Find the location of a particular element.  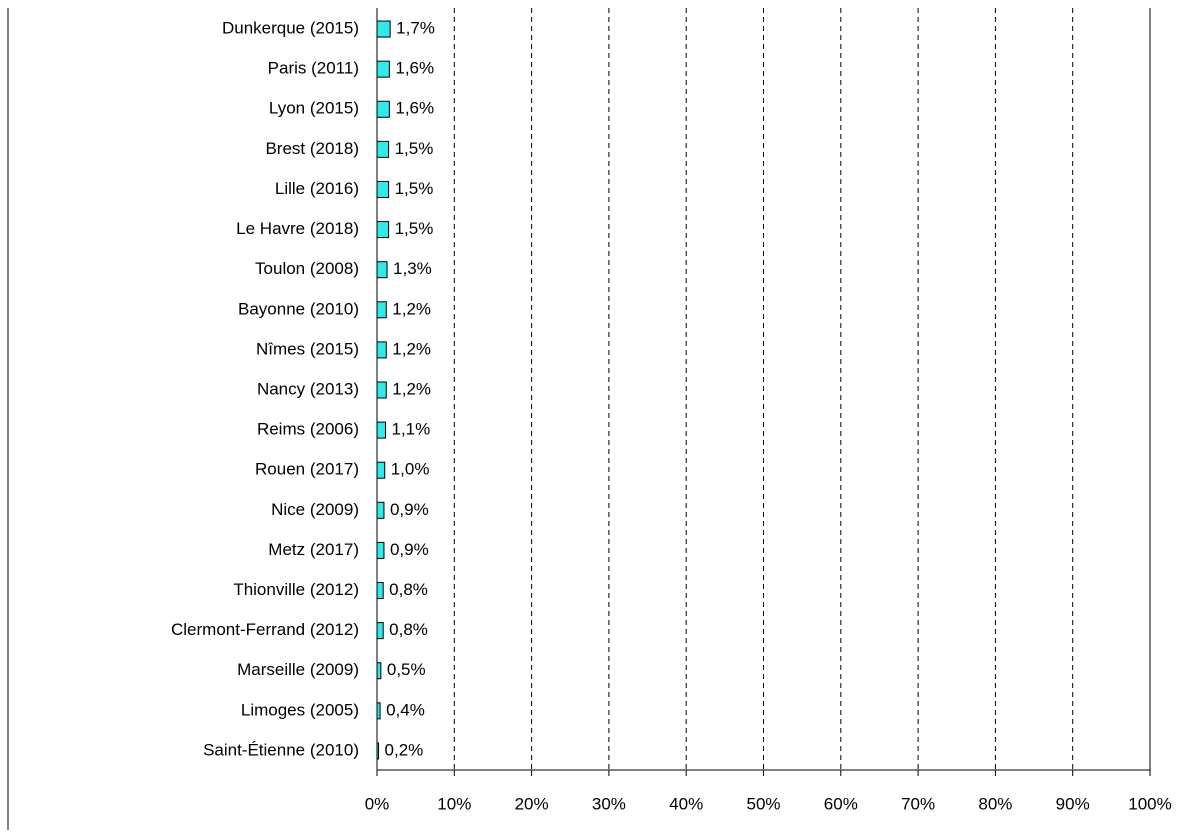

data-label: 1,3% is located at coordinates (412, 268).